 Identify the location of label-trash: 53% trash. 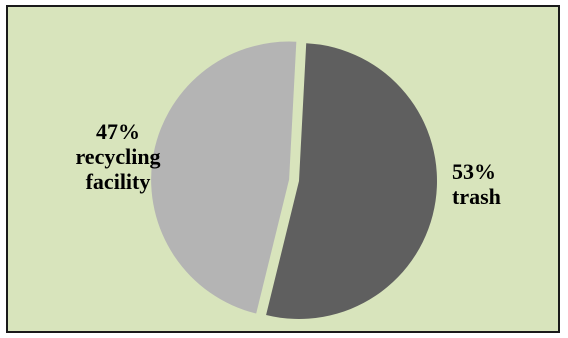
(494, 184).